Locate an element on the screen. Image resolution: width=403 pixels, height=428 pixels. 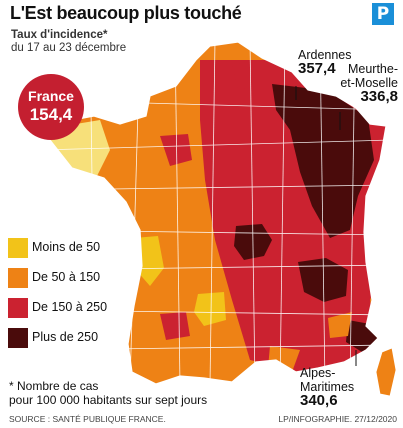
subtitle: Taux d'incidence* du 17 au 23 décembre is located at coordinates (68, 42).